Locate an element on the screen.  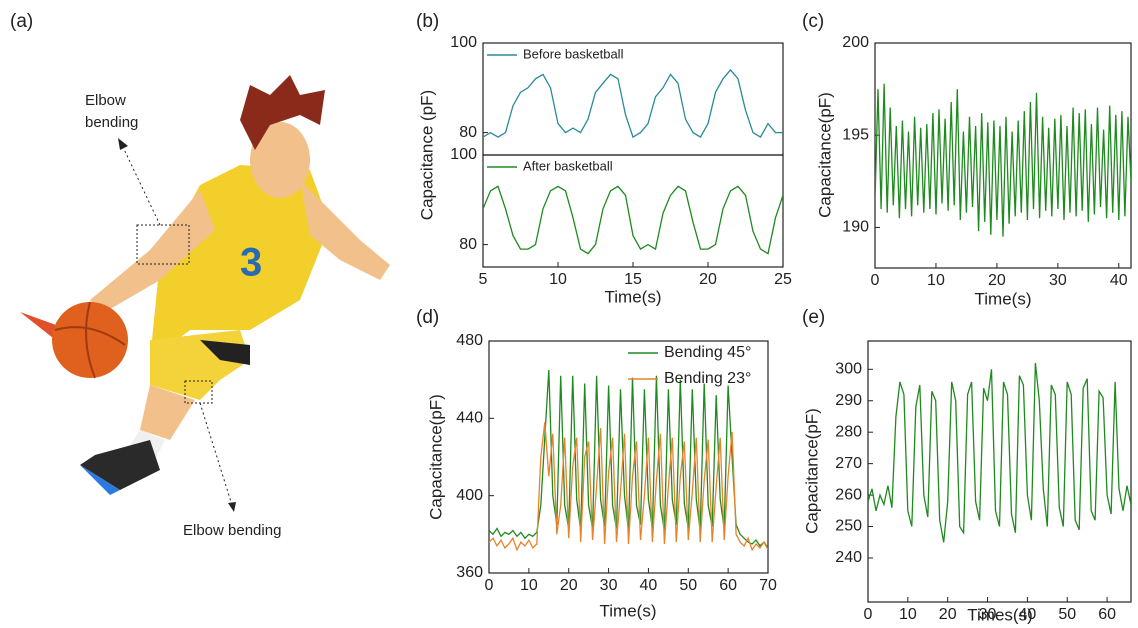
svg-text: 3 is located at coordinates (251, 263).